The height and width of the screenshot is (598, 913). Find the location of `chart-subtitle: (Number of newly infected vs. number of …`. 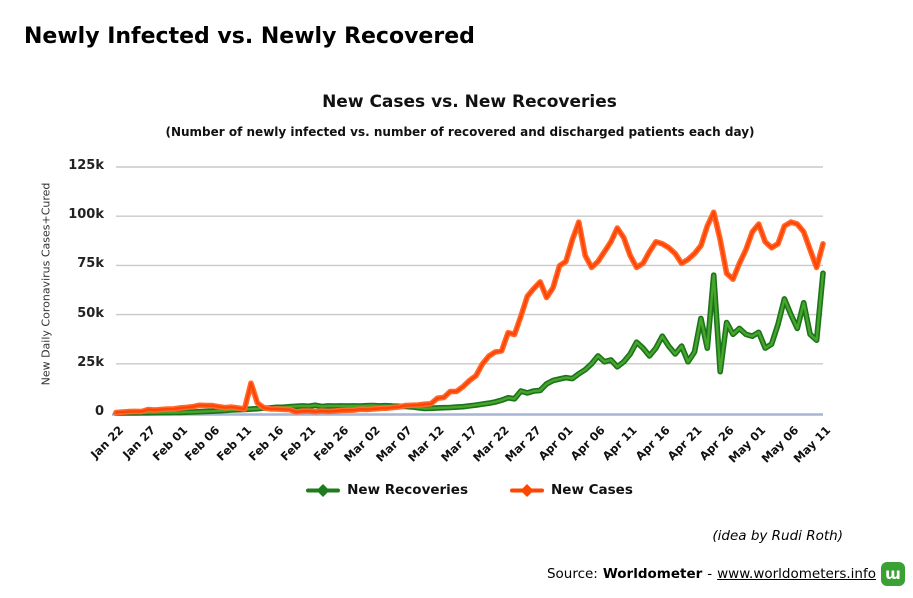

chart-subtitle: (Number of newly infected vs. number of … is located at coordinates (460, 132).